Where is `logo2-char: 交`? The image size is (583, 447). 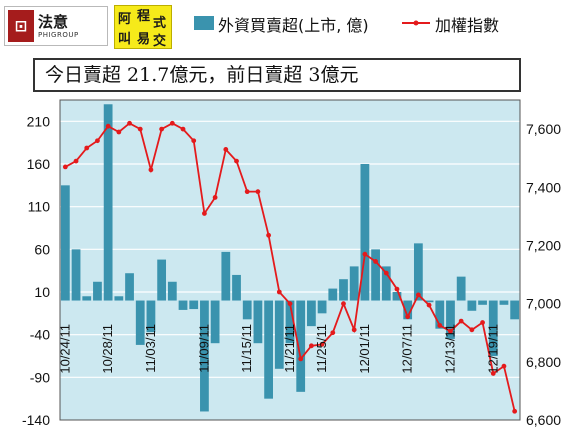
logo2-char: 交 is located at coordinates (160, 41).